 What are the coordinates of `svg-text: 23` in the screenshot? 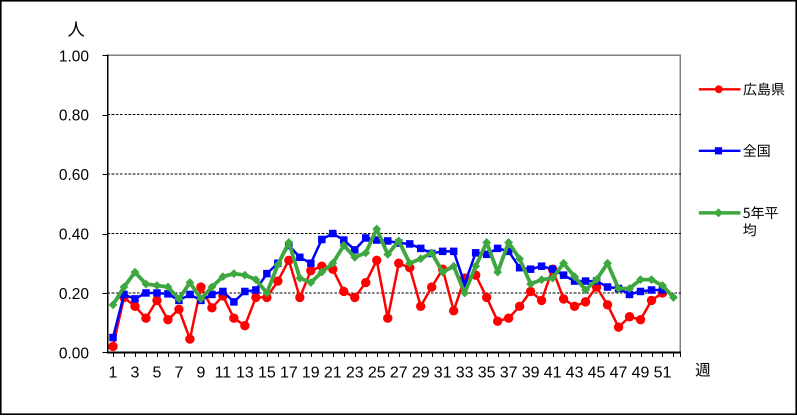 It's located at (355, 372).